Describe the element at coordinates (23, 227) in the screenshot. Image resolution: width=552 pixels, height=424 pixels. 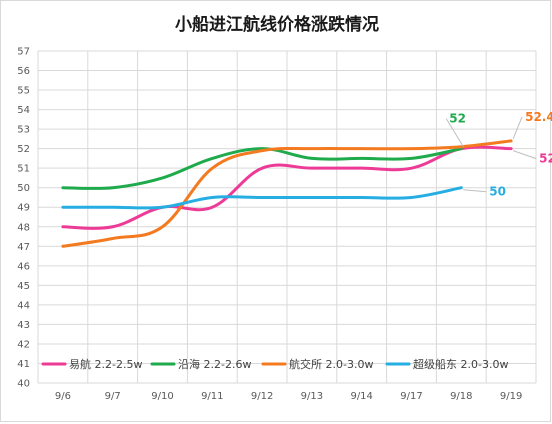
I see `y-tick-label: 48` at that location.